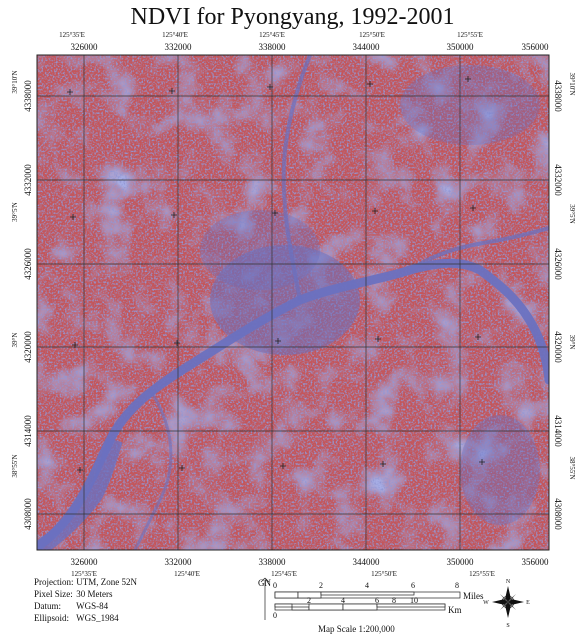 The width and height of the screenshot is (585, 640). I want to click on scale-bar, so click(360, 598).